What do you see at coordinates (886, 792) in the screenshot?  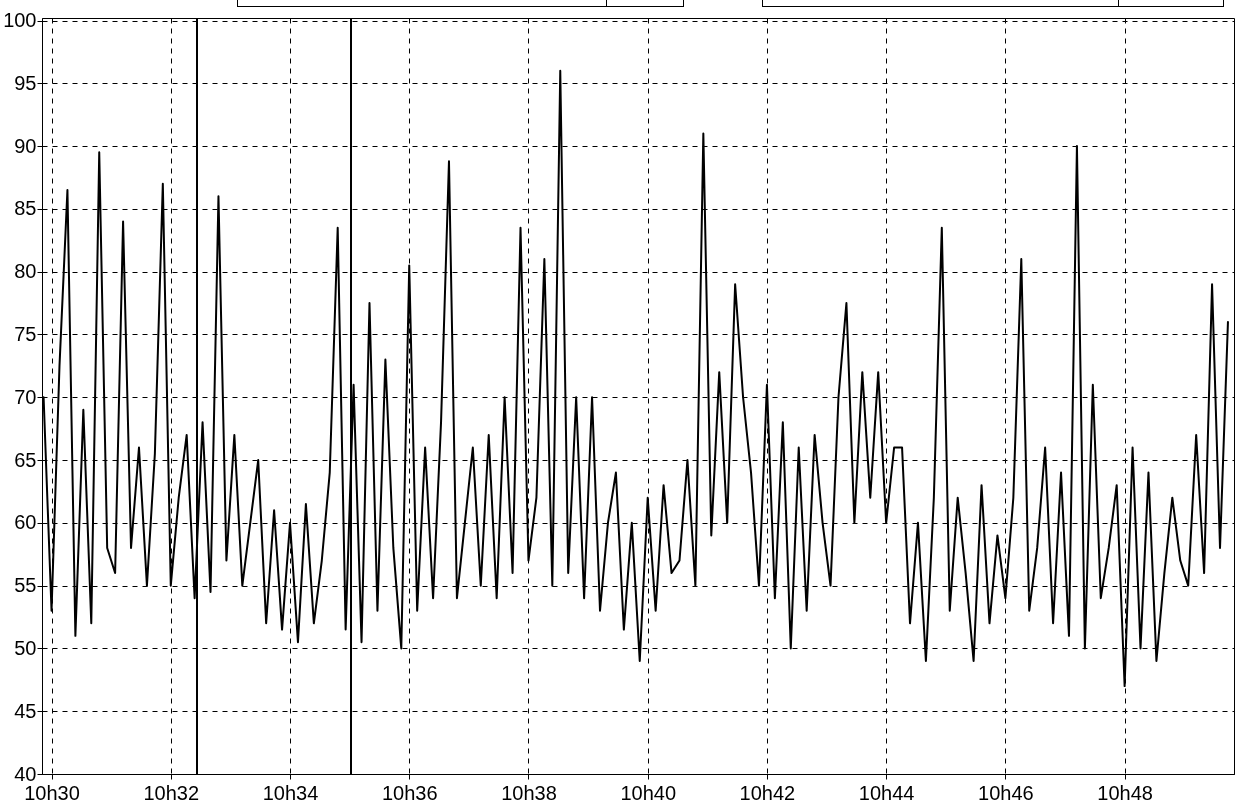 I see `x-tick-label: 10h44` at bounding box center [886, 792].